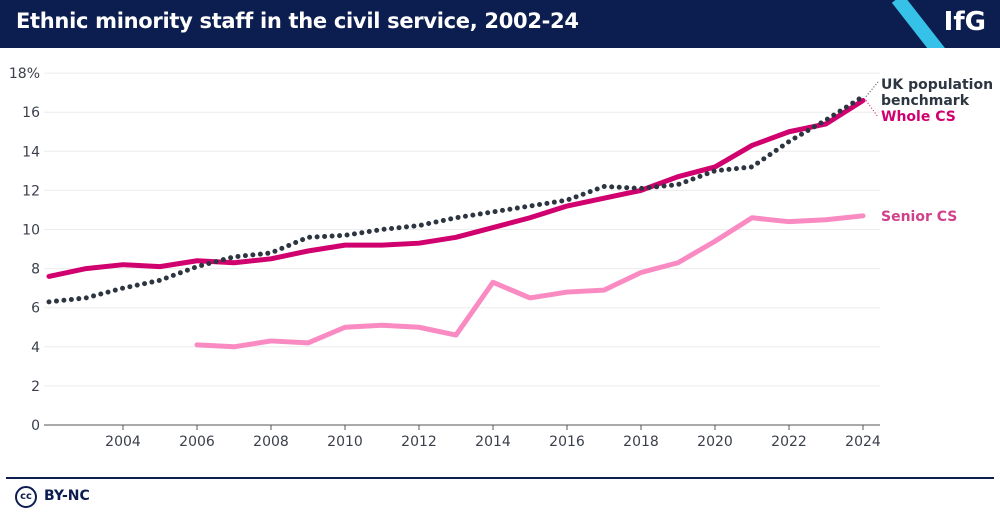  What do you see at coordinates (641, 442) in the screenshot?
I see `x-tick-label: 2018` at bounding box center [641, 442].